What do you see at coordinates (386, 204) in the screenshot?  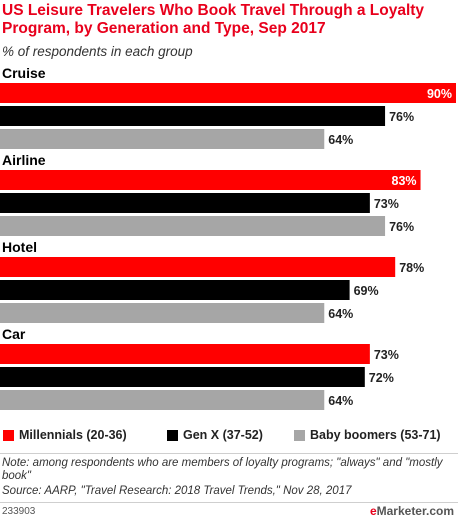 I see `value-label-airline-gen-x-37-52: 73%` at bounding box center [386, 204].